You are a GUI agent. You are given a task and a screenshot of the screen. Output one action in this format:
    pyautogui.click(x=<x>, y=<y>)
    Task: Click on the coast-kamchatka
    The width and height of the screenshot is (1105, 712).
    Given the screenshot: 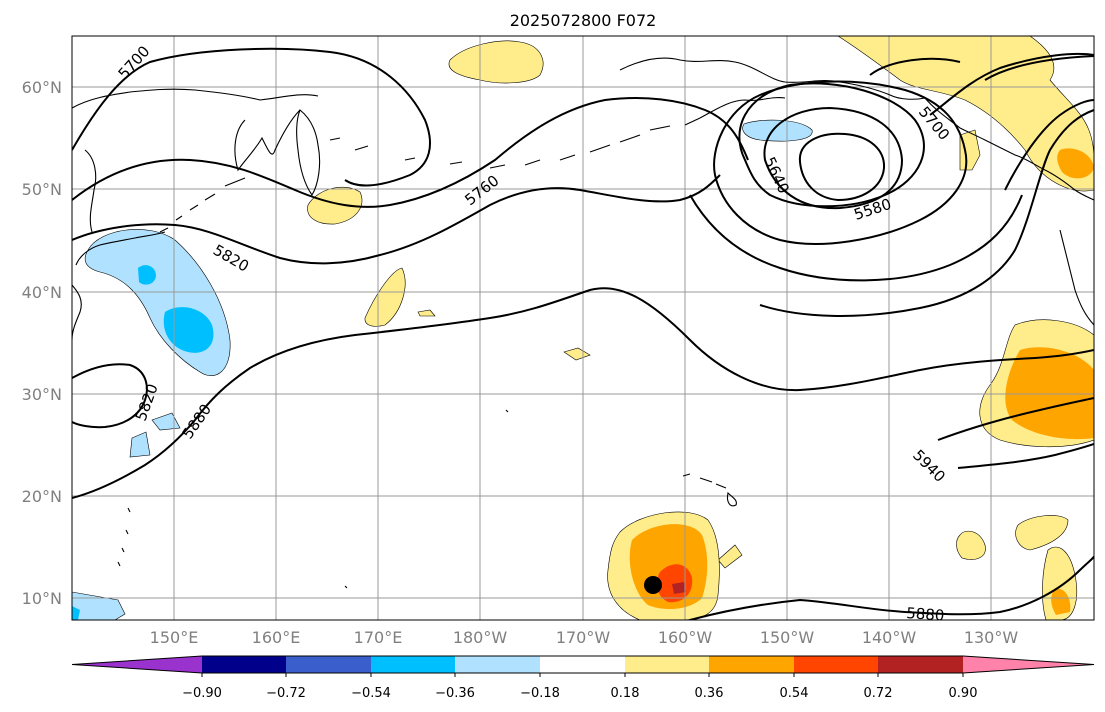 What is the action you would take?
    pyautogui.click(x=308, y=153)
    